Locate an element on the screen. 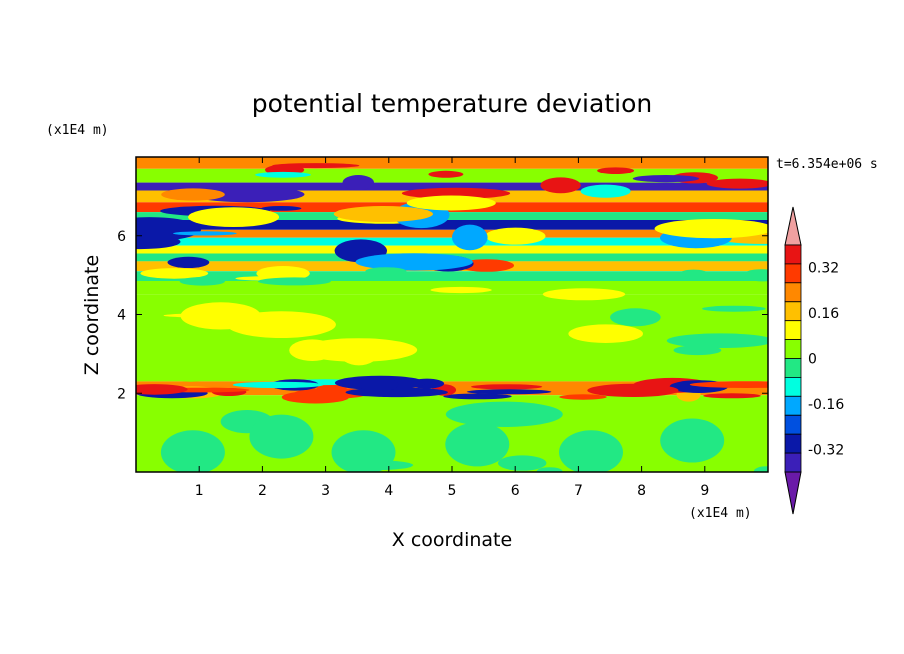 The height and width of the screenshot is (654, 904). x-tick-label: 9 is located at coordinates (704, 491).